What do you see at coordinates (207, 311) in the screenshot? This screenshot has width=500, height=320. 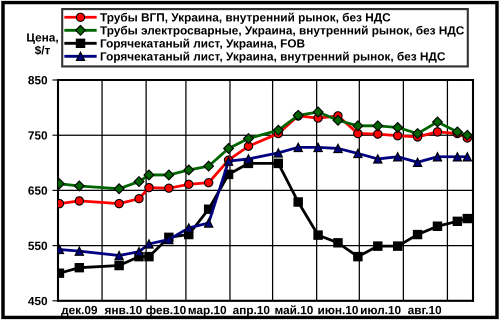 I see `x-tick-label: мар.10` at bounding box center [207, 311].